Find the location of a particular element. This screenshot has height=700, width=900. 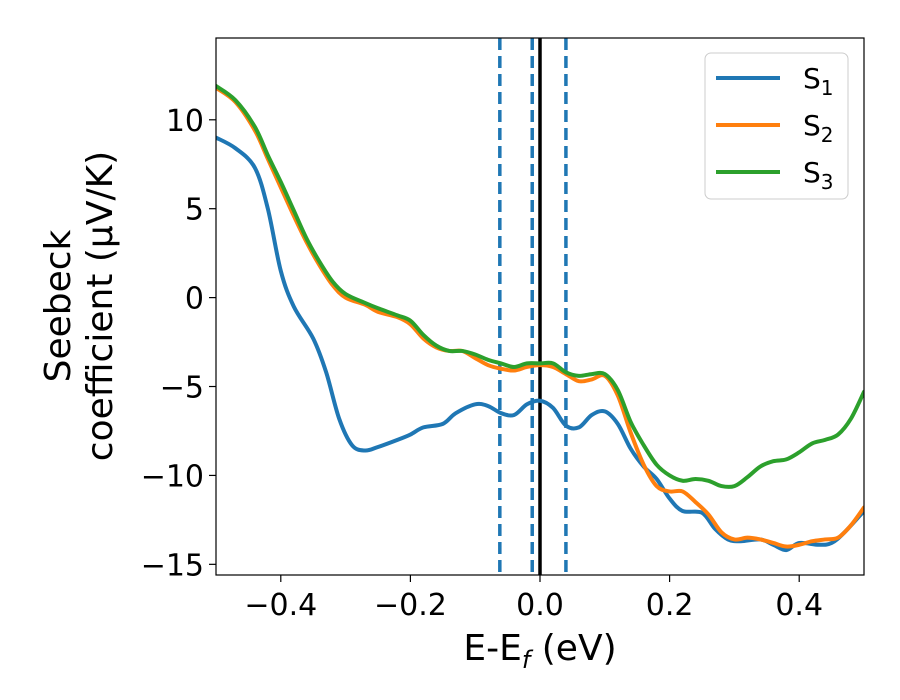

x-tick-label: 0.0 is located at coordinates (540, 605).